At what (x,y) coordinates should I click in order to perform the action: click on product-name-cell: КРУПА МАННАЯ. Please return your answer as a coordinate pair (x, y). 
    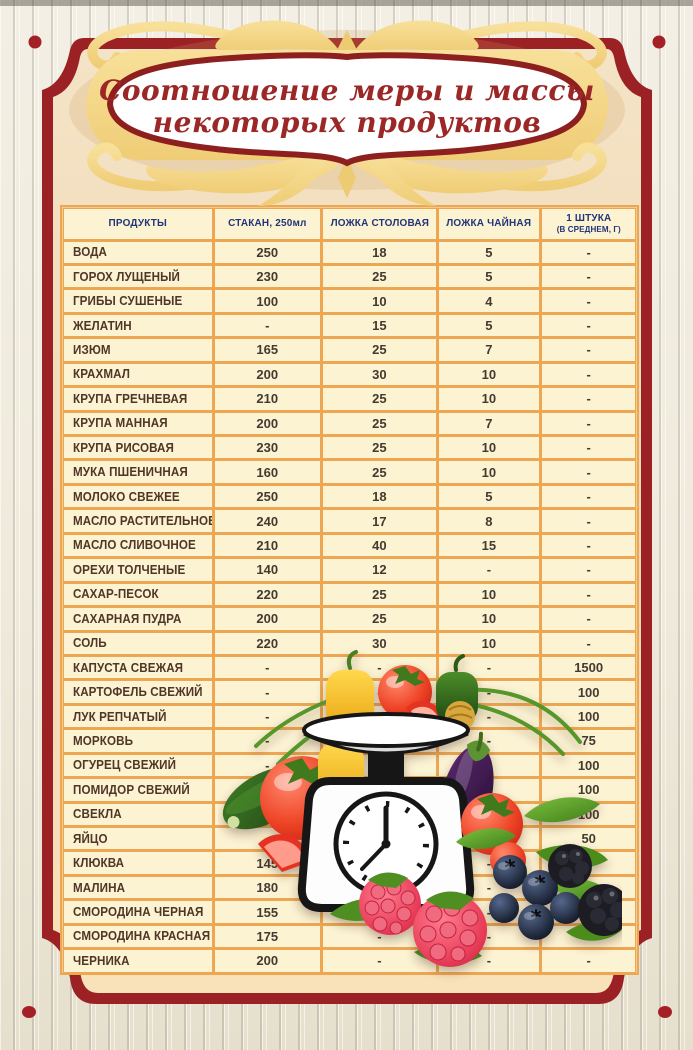
    Looking at the image, I should click on (137, 423).